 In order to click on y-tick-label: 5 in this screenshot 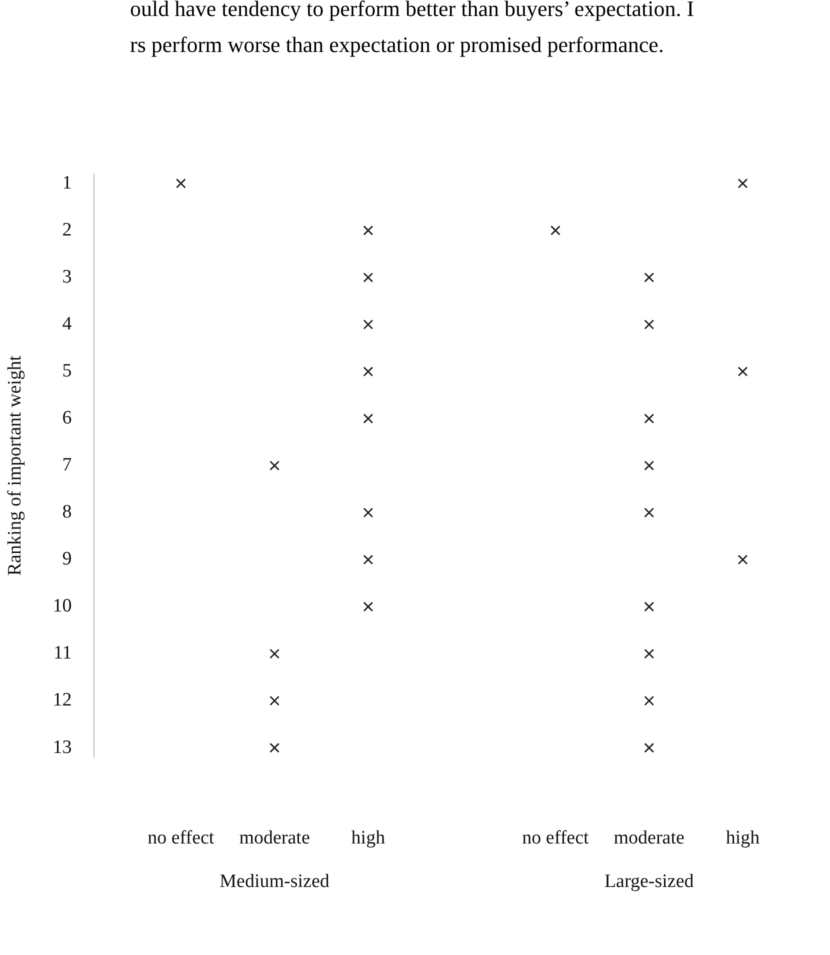, I will do `click(67, 371)`.